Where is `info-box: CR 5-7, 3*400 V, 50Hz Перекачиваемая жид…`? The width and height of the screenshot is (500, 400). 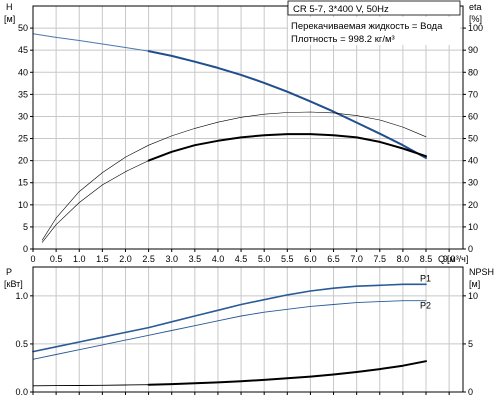
info-box: CR 5-7, 3*400 V, 50Hz Перекачиваемая жид… is located at coordinates (374, 22).